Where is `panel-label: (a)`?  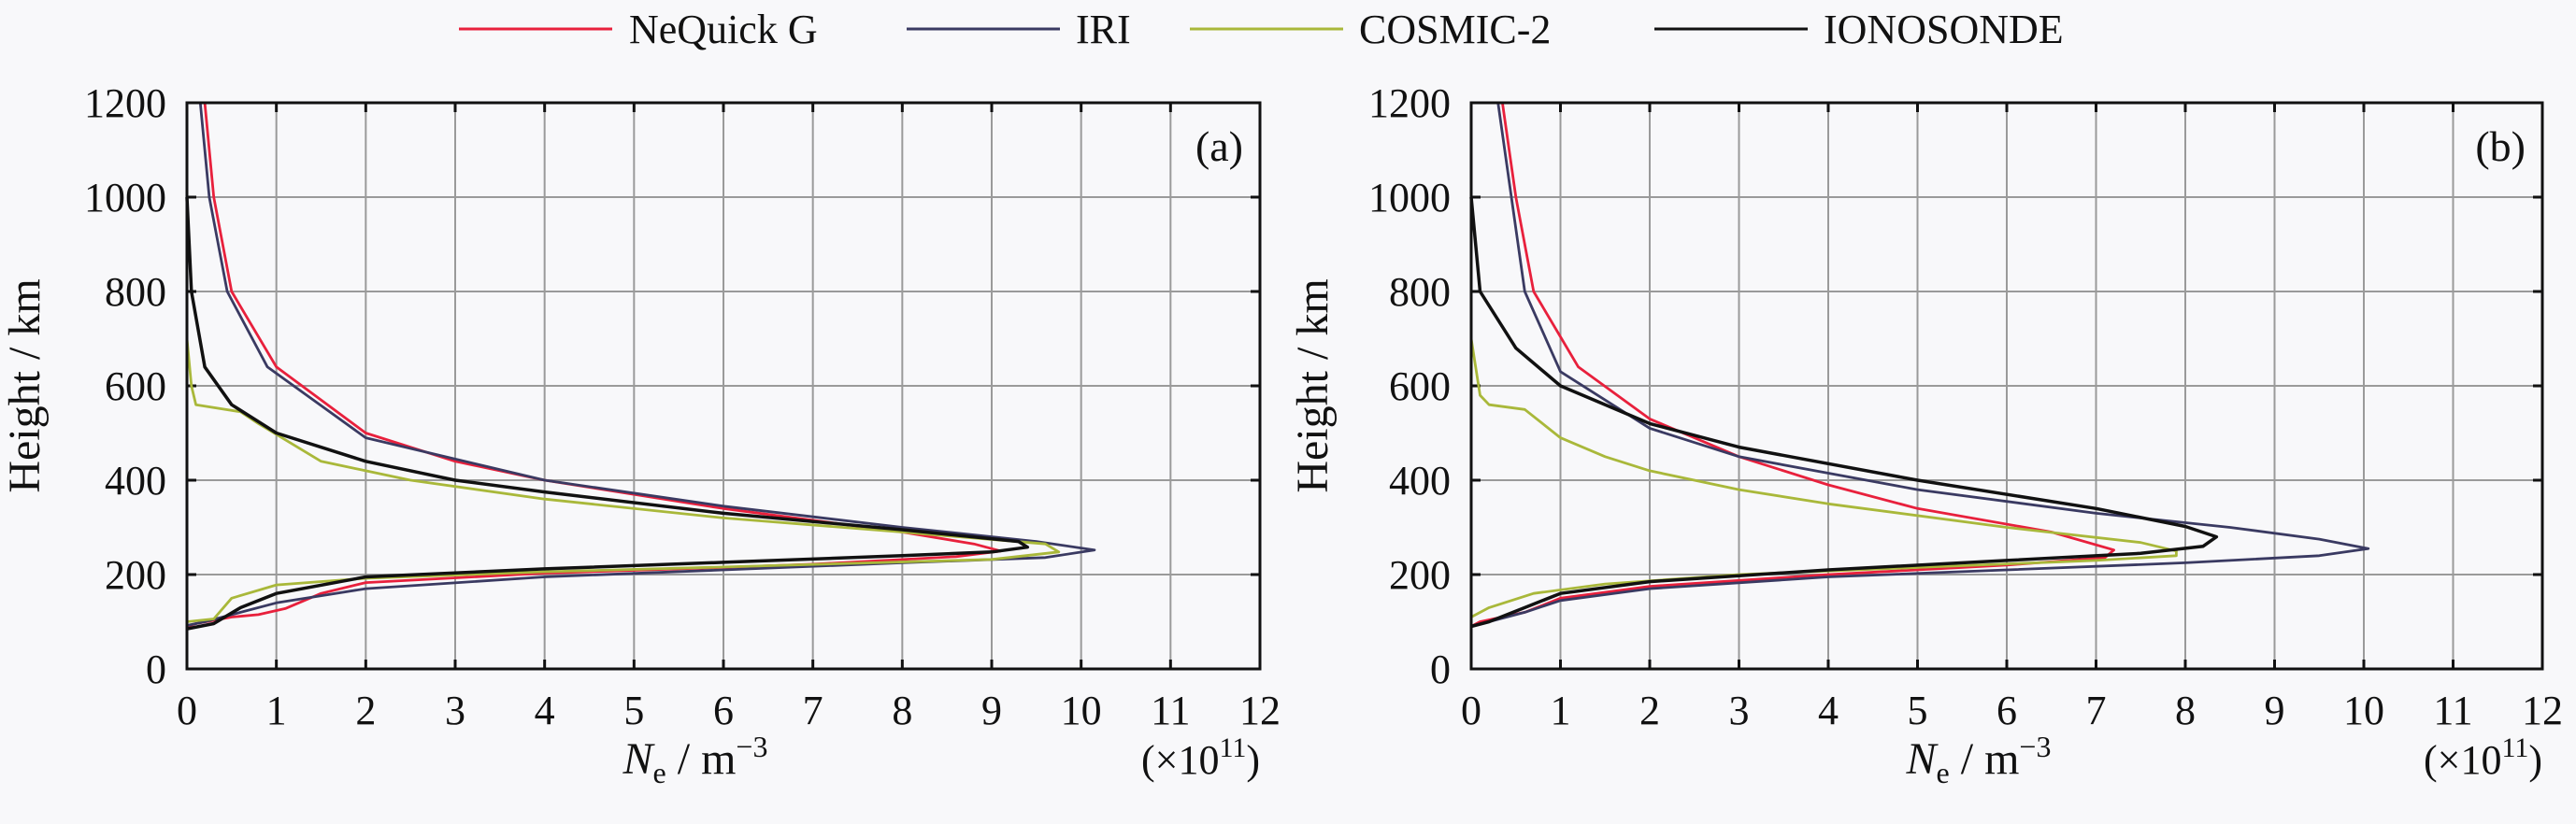
panel-label: (a) is located at coordinates (1219, 146).